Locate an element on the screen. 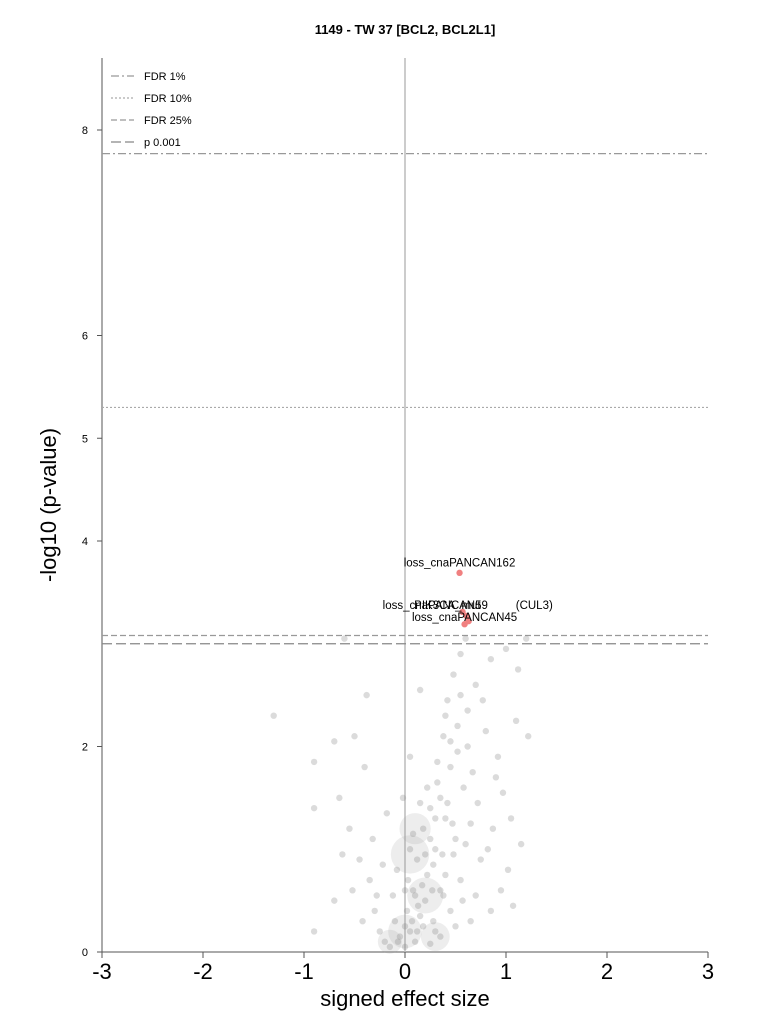 The width and height of the screenshot is (768, 1024). legend-label-1: FDR 10% is located at coordinates (168, 99).